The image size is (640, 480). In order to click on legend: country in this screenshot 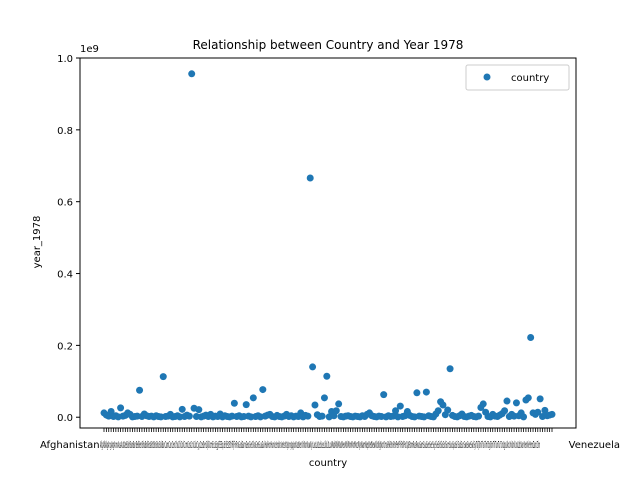, I will do `click(517, 77)`.